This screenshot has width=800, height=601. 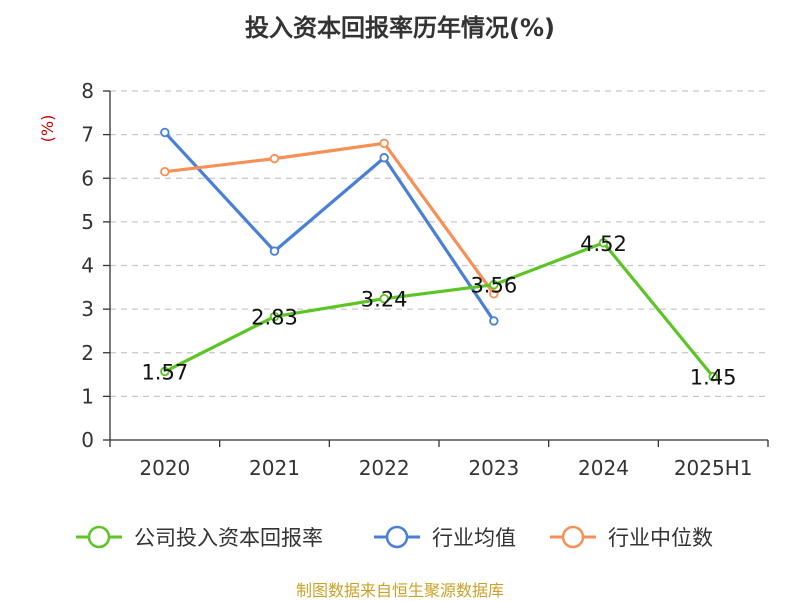 I want to click on y-tick-label: 1, so click(x=87, y=396).